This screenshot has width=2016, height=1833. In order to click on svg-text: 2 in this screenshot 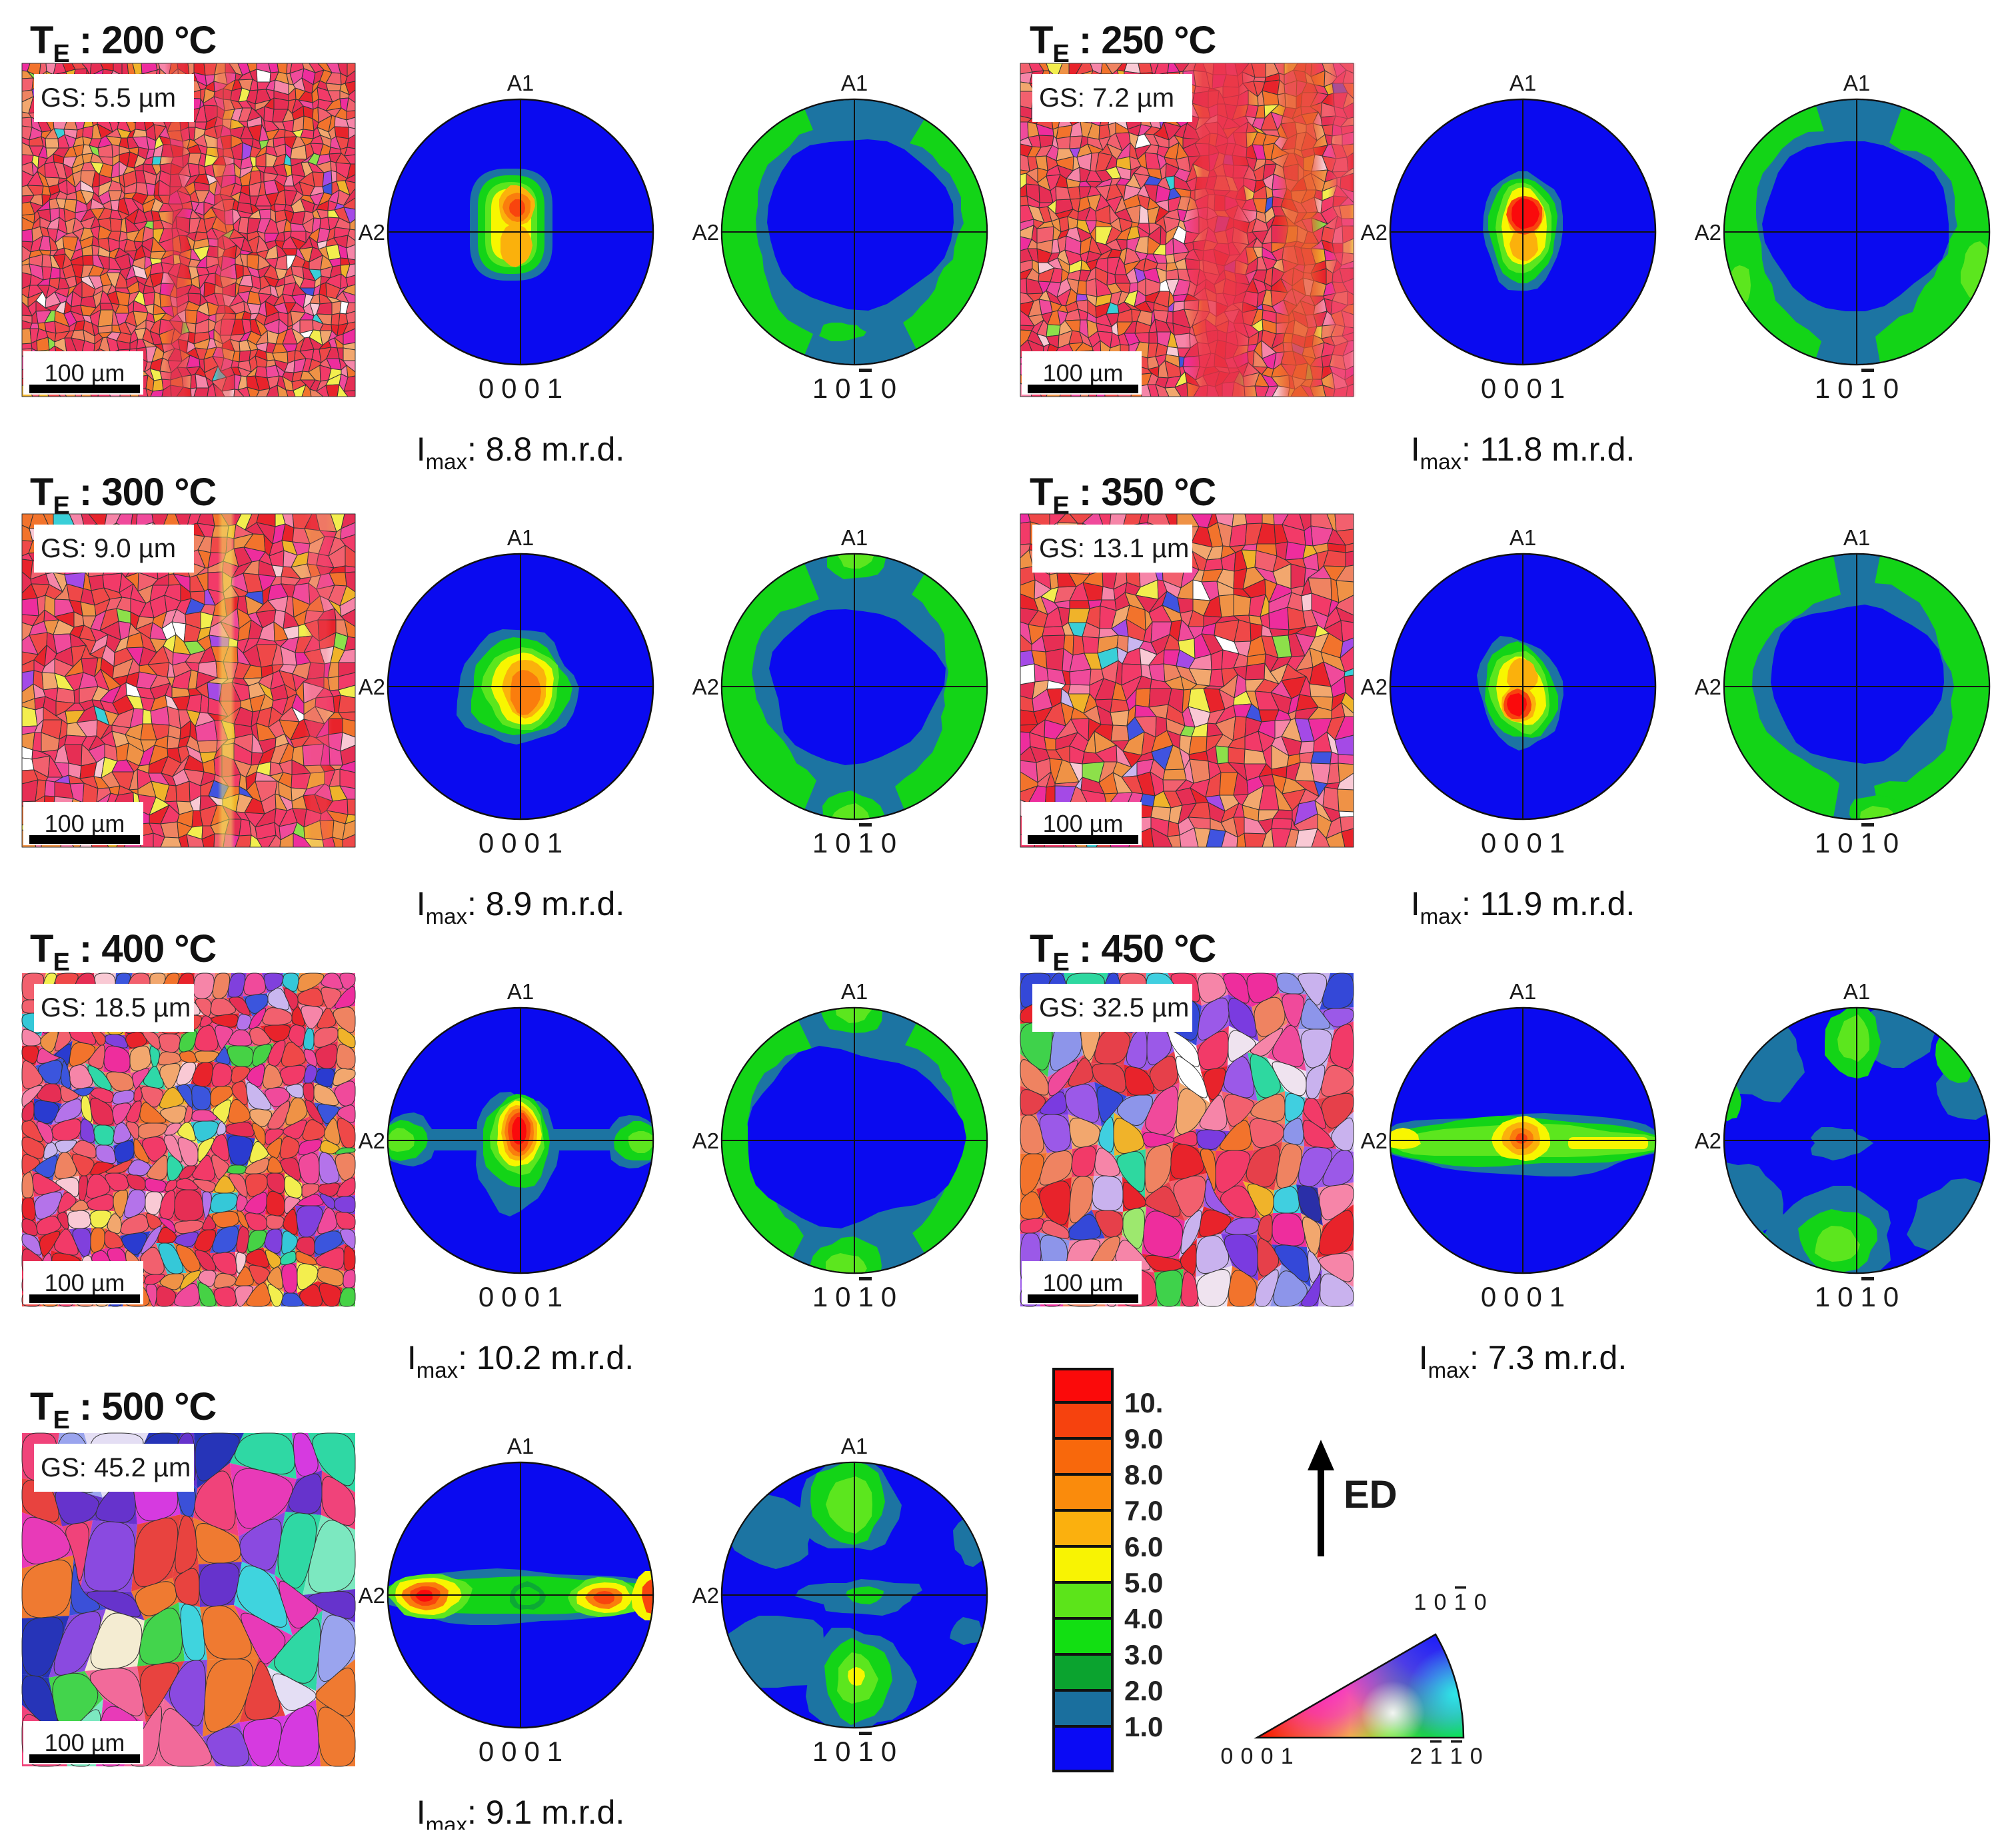, I will do `click(1416, 1757)`.